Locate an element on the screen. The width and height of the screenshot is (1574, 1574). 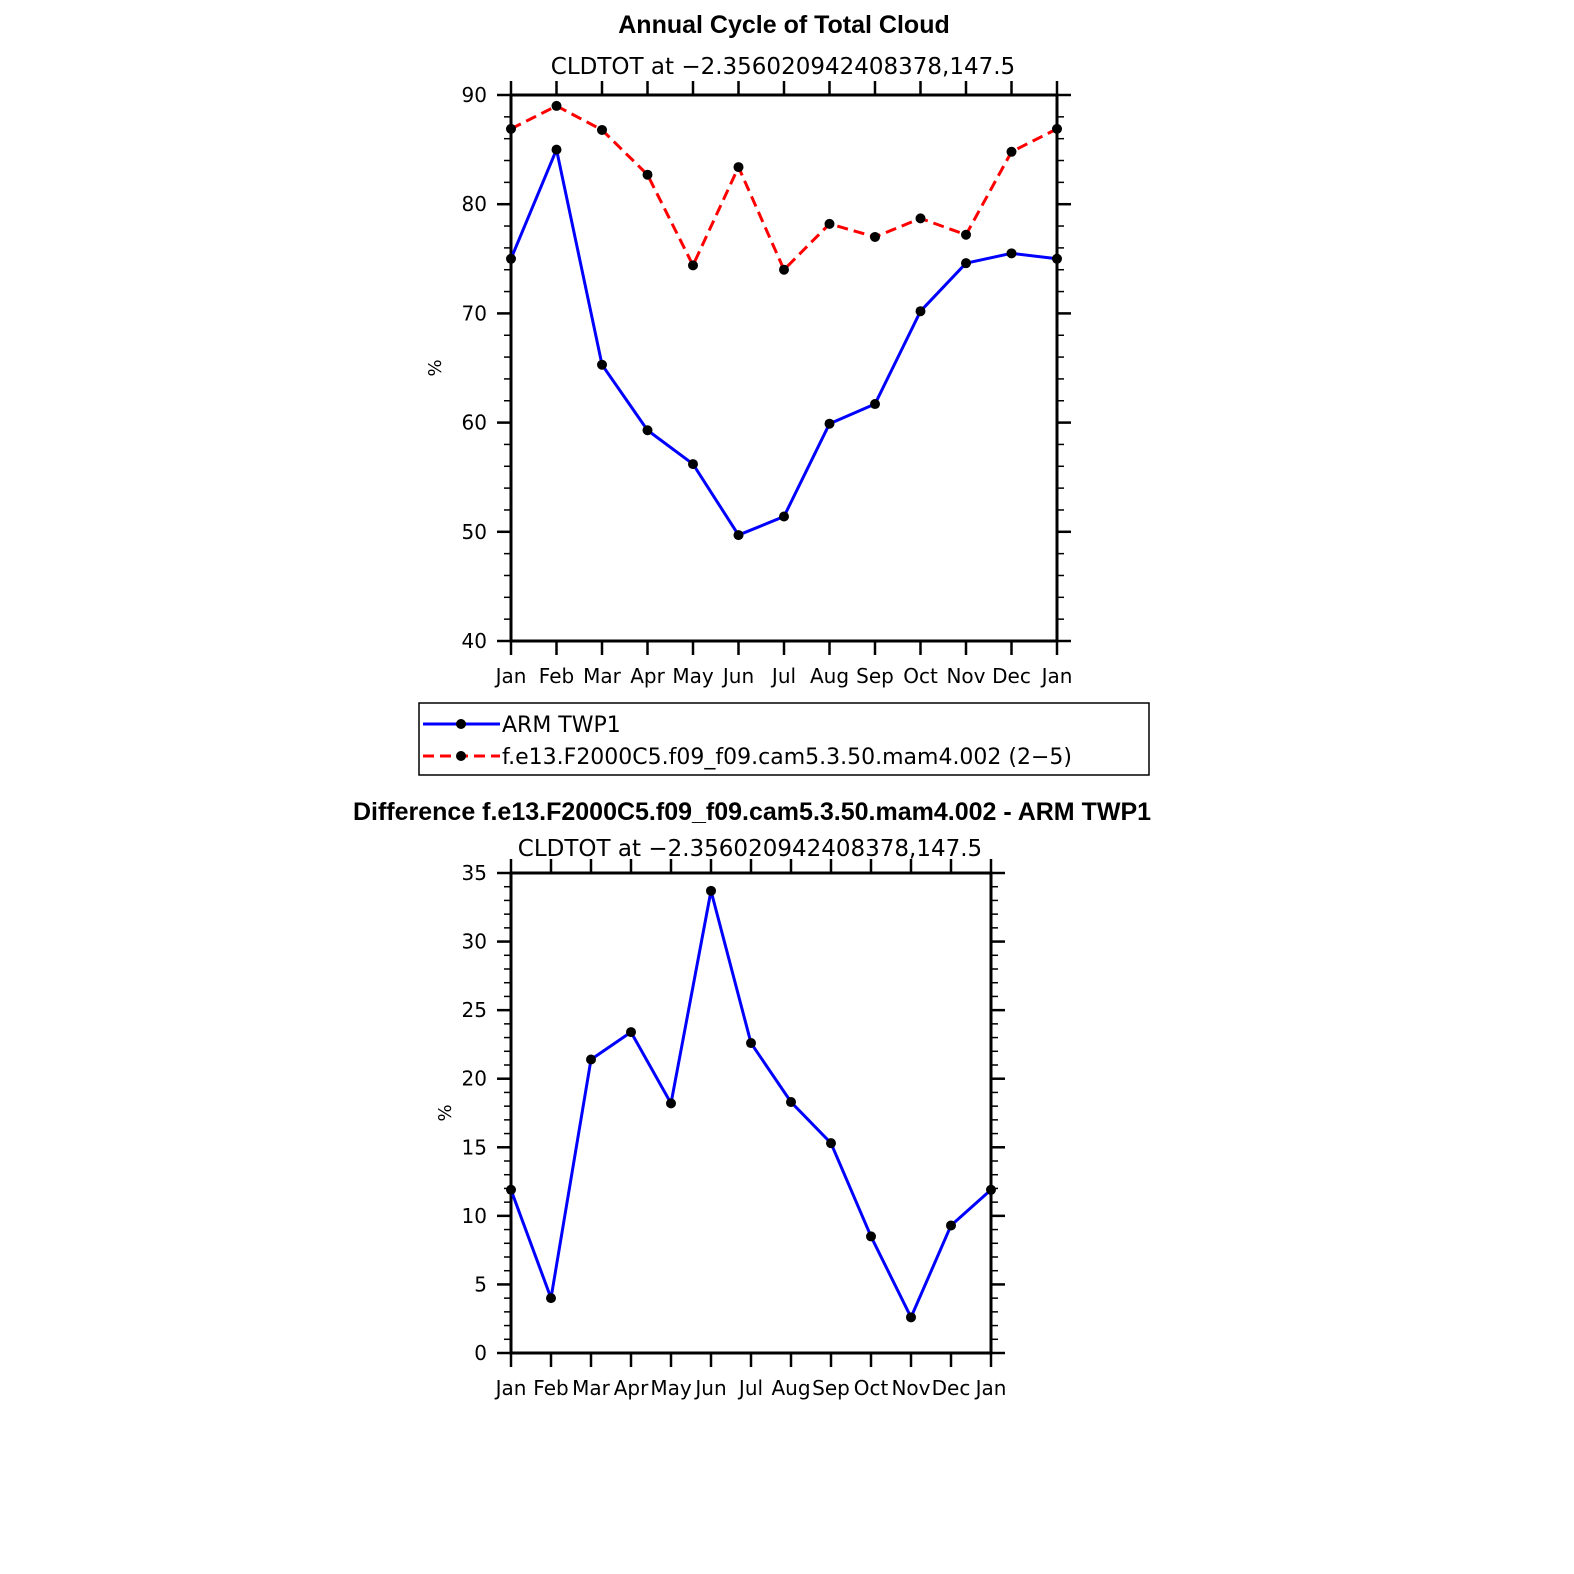
bottom-xtick-label: Jun is located at coordinates (709, 1388).